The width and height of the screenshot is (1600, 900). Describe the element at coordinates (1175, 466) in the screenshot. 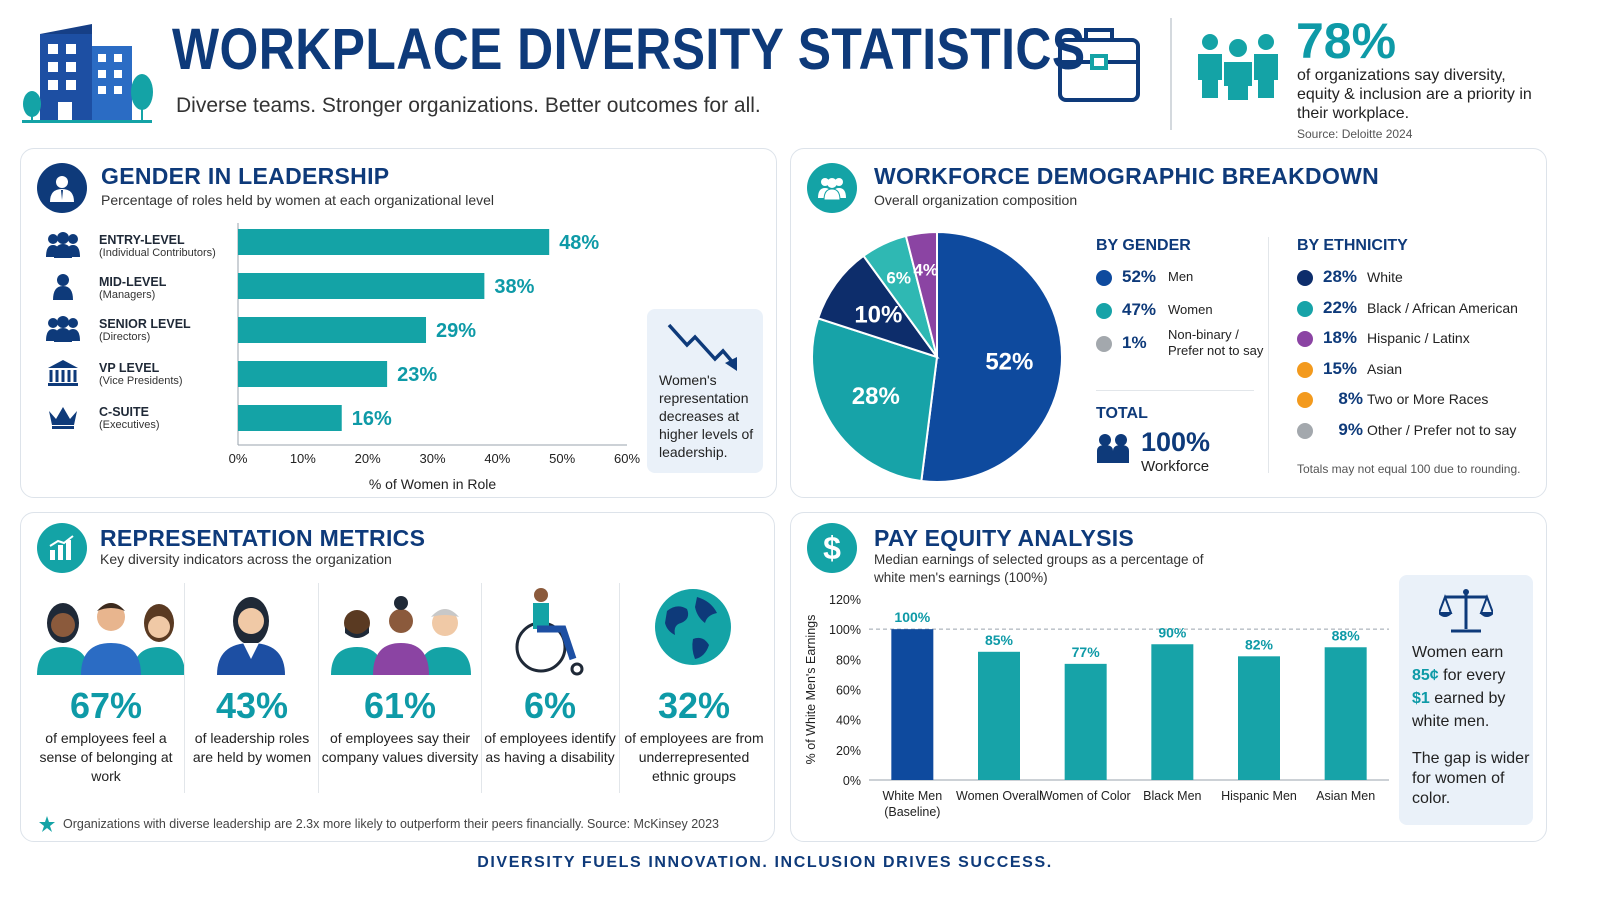

I see `total-label: Workforce` at that location.